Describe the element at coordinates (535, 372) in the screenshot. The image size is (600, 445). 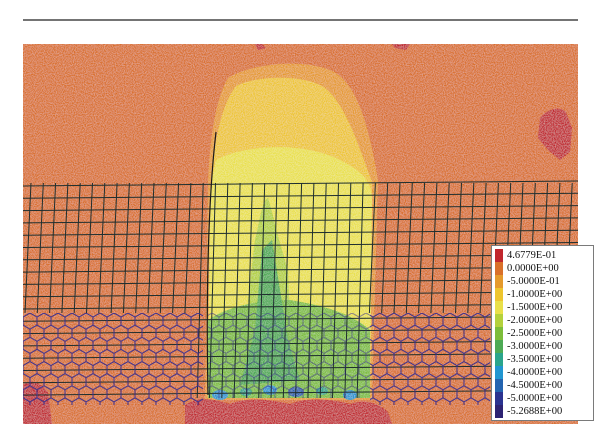
I see `legend-label: -4.0000E+00` at that location.